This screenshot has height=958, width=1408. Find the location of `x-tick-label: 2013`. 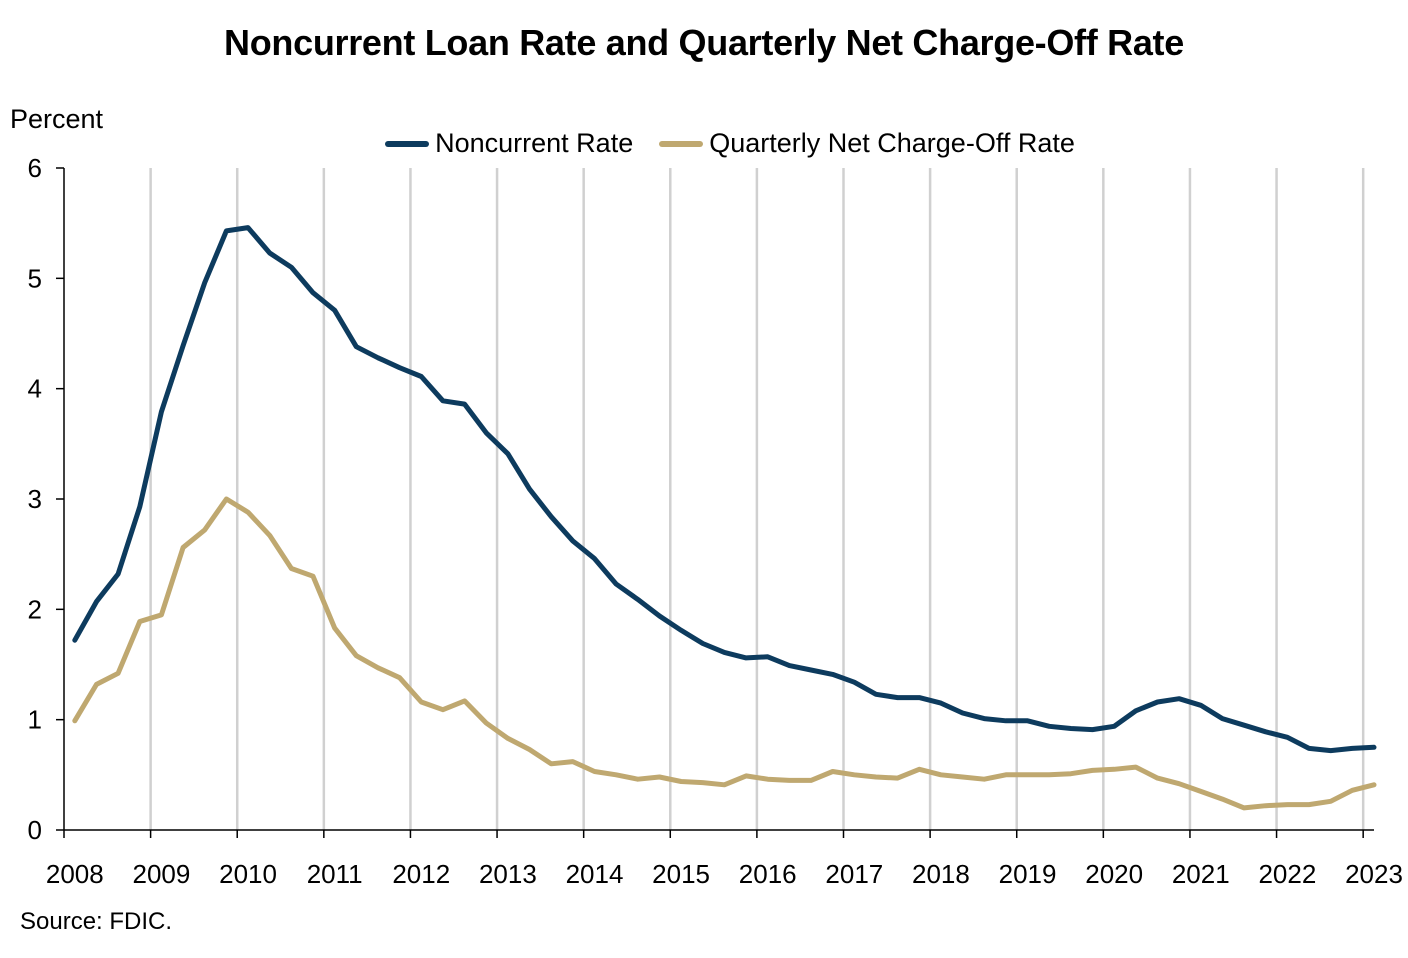

x-tick-label: 2013 is located at coordinates (508, 874).